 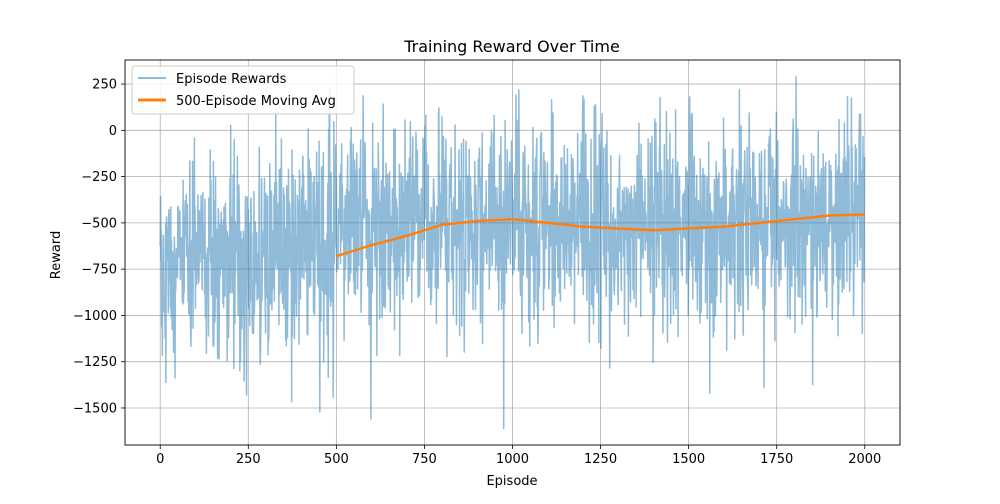 I want to click on y-tick-label: −750, so click(x=99, y=270).